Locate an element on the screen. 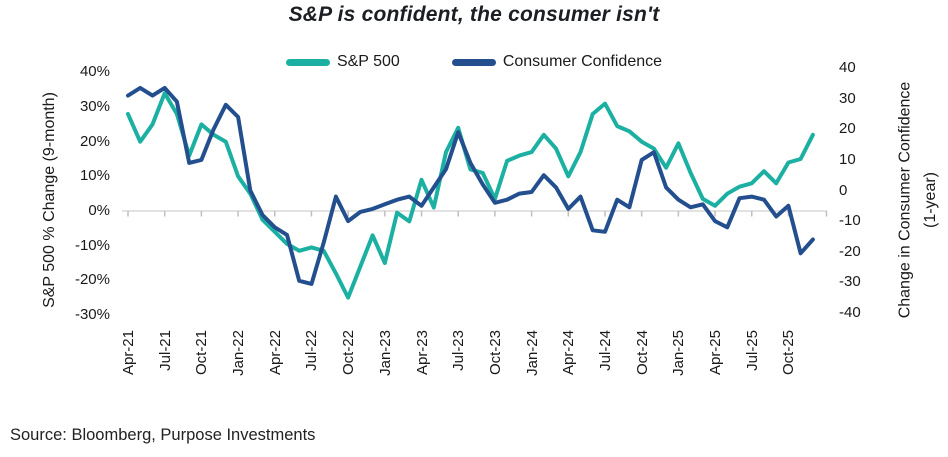  x-axis-tick-label: Oct-22 is located at coordinates (349, 353).